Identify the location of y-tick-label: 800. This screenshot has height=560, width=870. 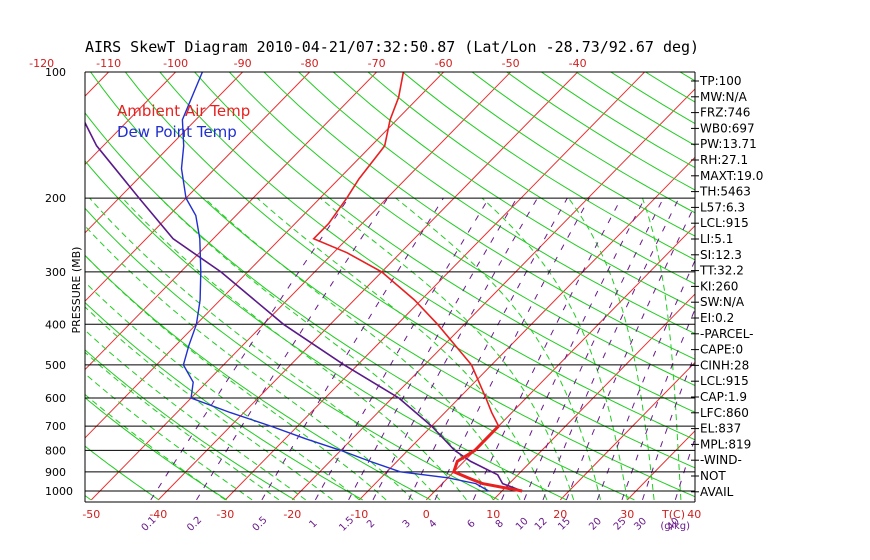
(55, 450).